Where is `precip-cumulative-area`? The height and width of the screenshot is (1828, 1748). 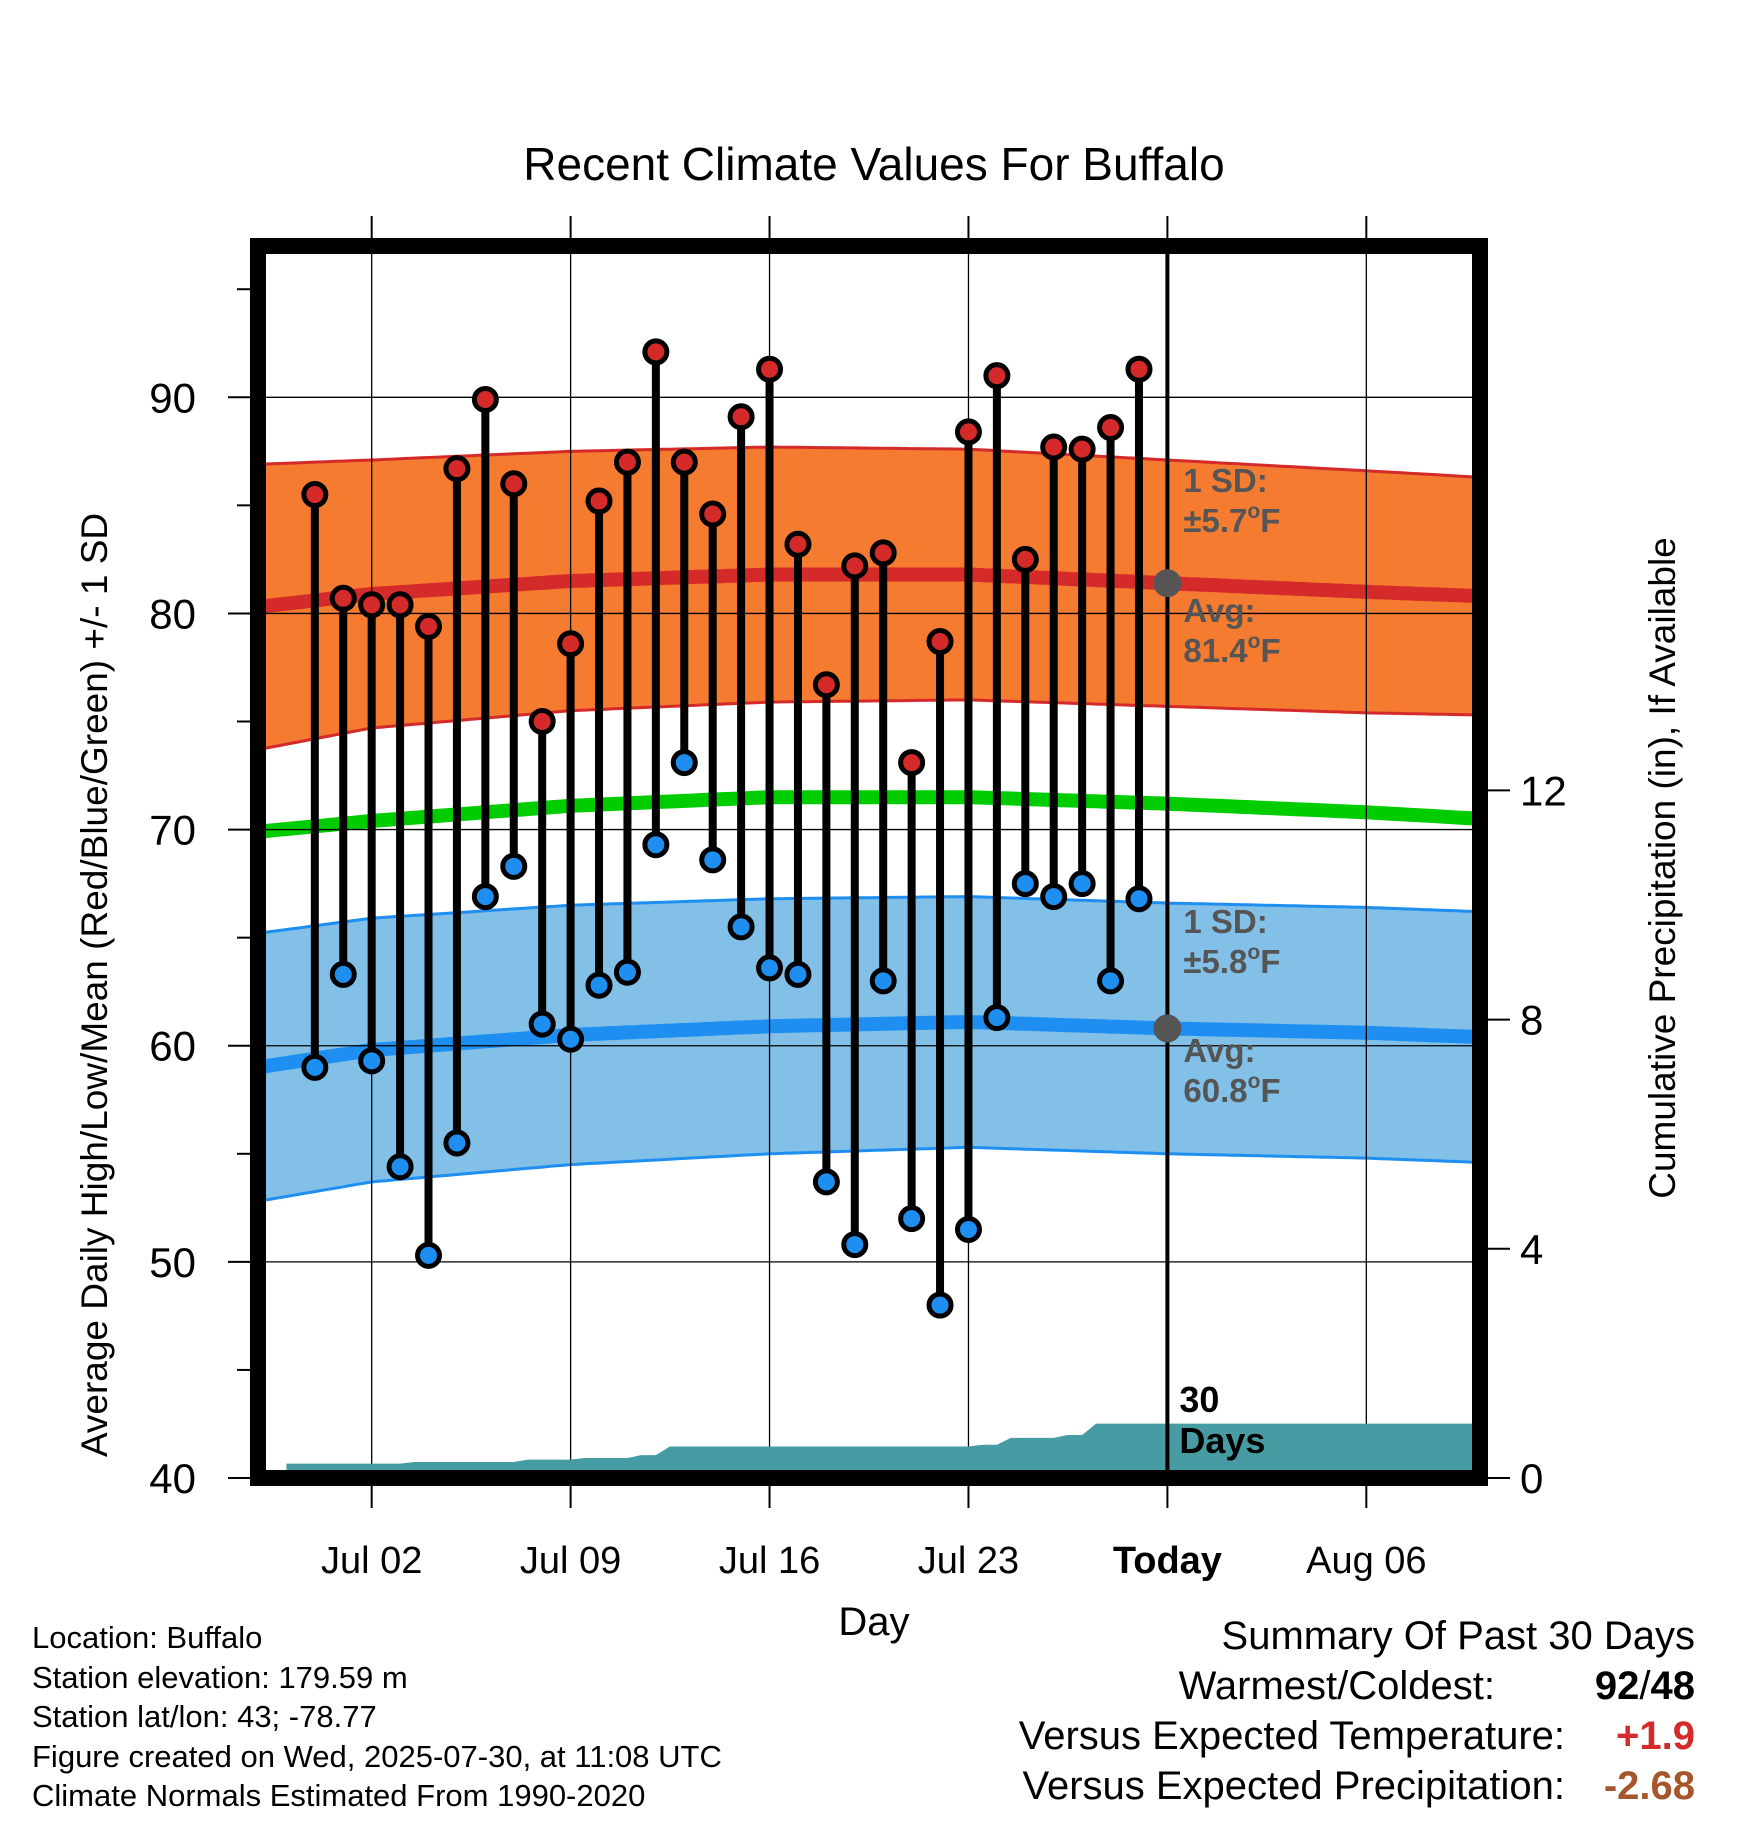 precip-cumulative-area is located at coordinates (890, 1450).